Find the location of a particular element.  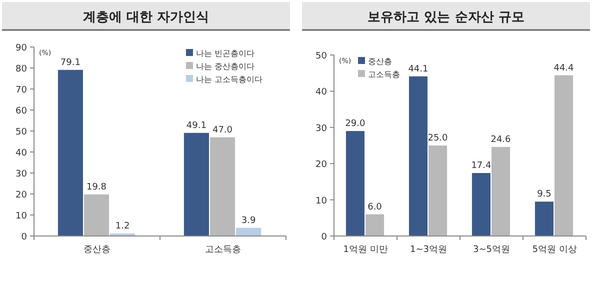

data-label: 49.1 is located at coordinates (196, 125).